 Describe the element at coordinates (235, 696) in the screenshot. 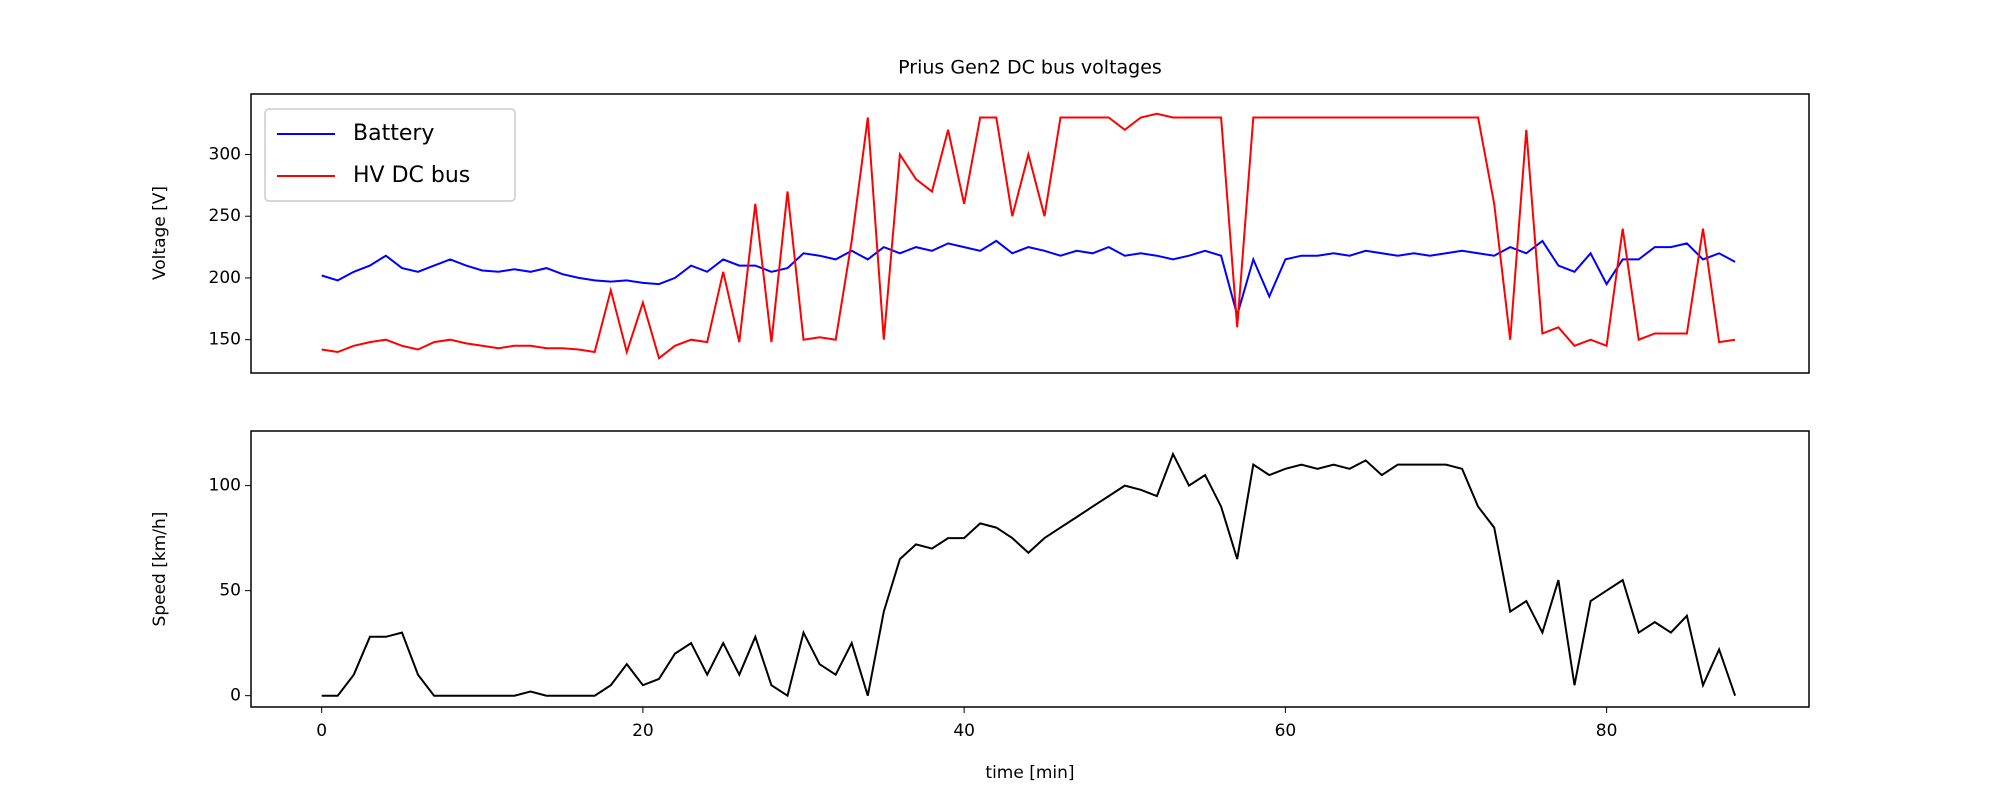

I see `y-tick-label: 0` at that location.